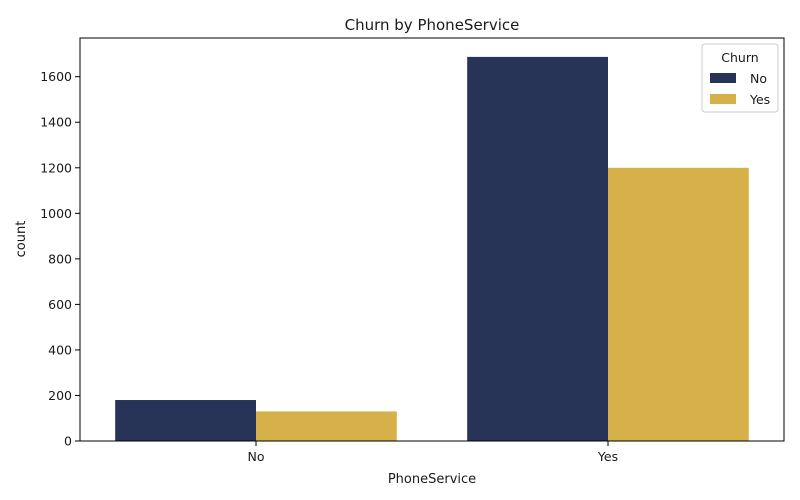 The image size is (800, 500). Describe the element at coordinates (21, 239) in the screenshot. I see `y-axis-label: count` at that location.